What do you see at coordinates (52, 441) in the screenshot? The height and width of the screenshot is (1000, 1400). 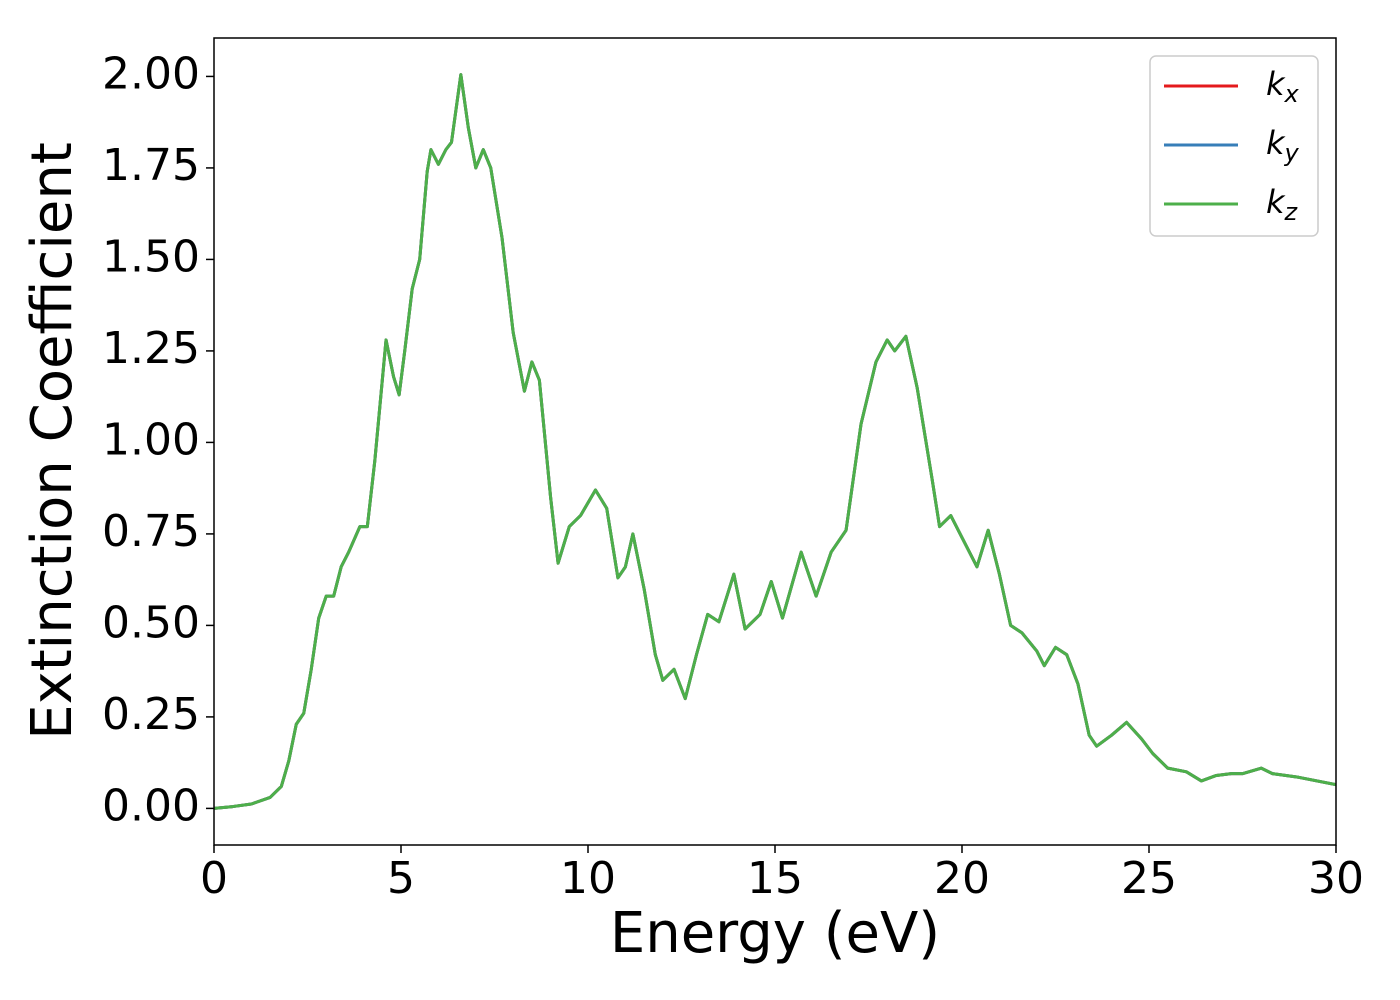 I see `y-axis-label: Extinction Coefficient` at bounding box center [52, 441].